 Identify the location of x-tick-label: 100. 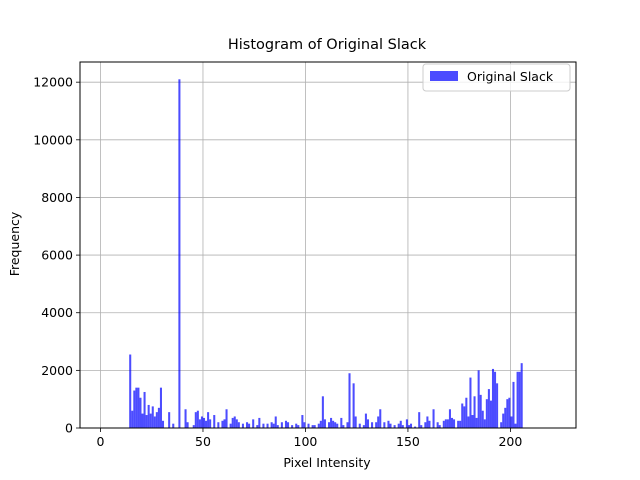
(306, 441).